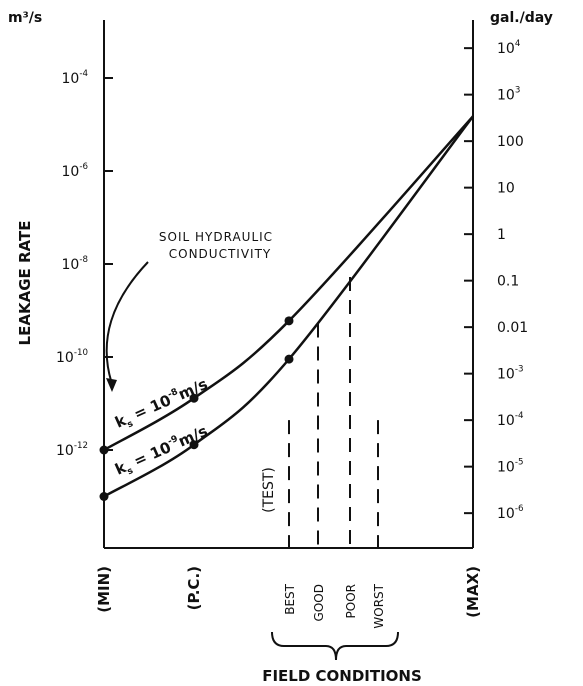 The width and height of the screenshot is (583, 686). What do you see at coordinates (220, 254) in the screenshot?
I see `annotation-line-2: CONDUCTIVITY` at bounding box center [220, 254].